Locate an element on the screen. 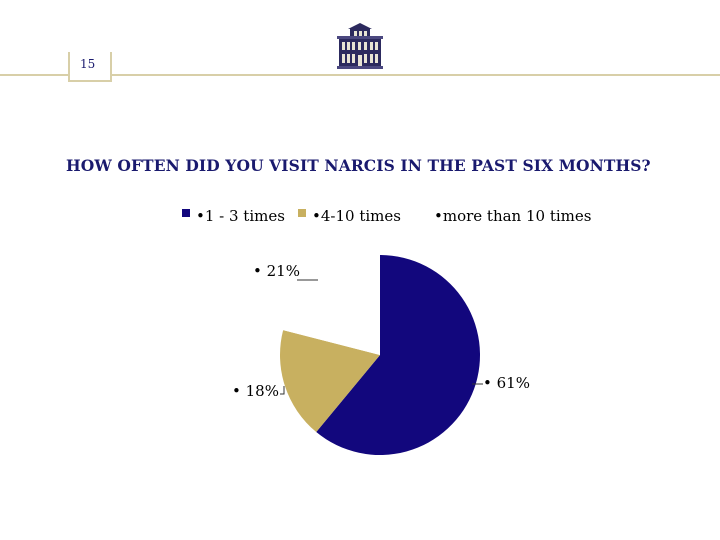 Image resolution: width=720 pixels, height=540 pixels. data-label-4-10-times: • 18% is located at coordinates (255, 391).